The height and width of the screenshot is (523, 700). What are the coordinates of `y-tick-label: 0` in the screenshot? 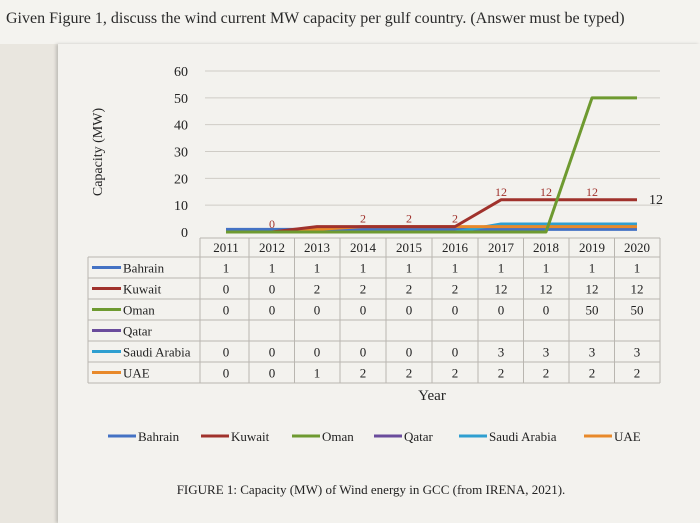 It's located at (184, 233).